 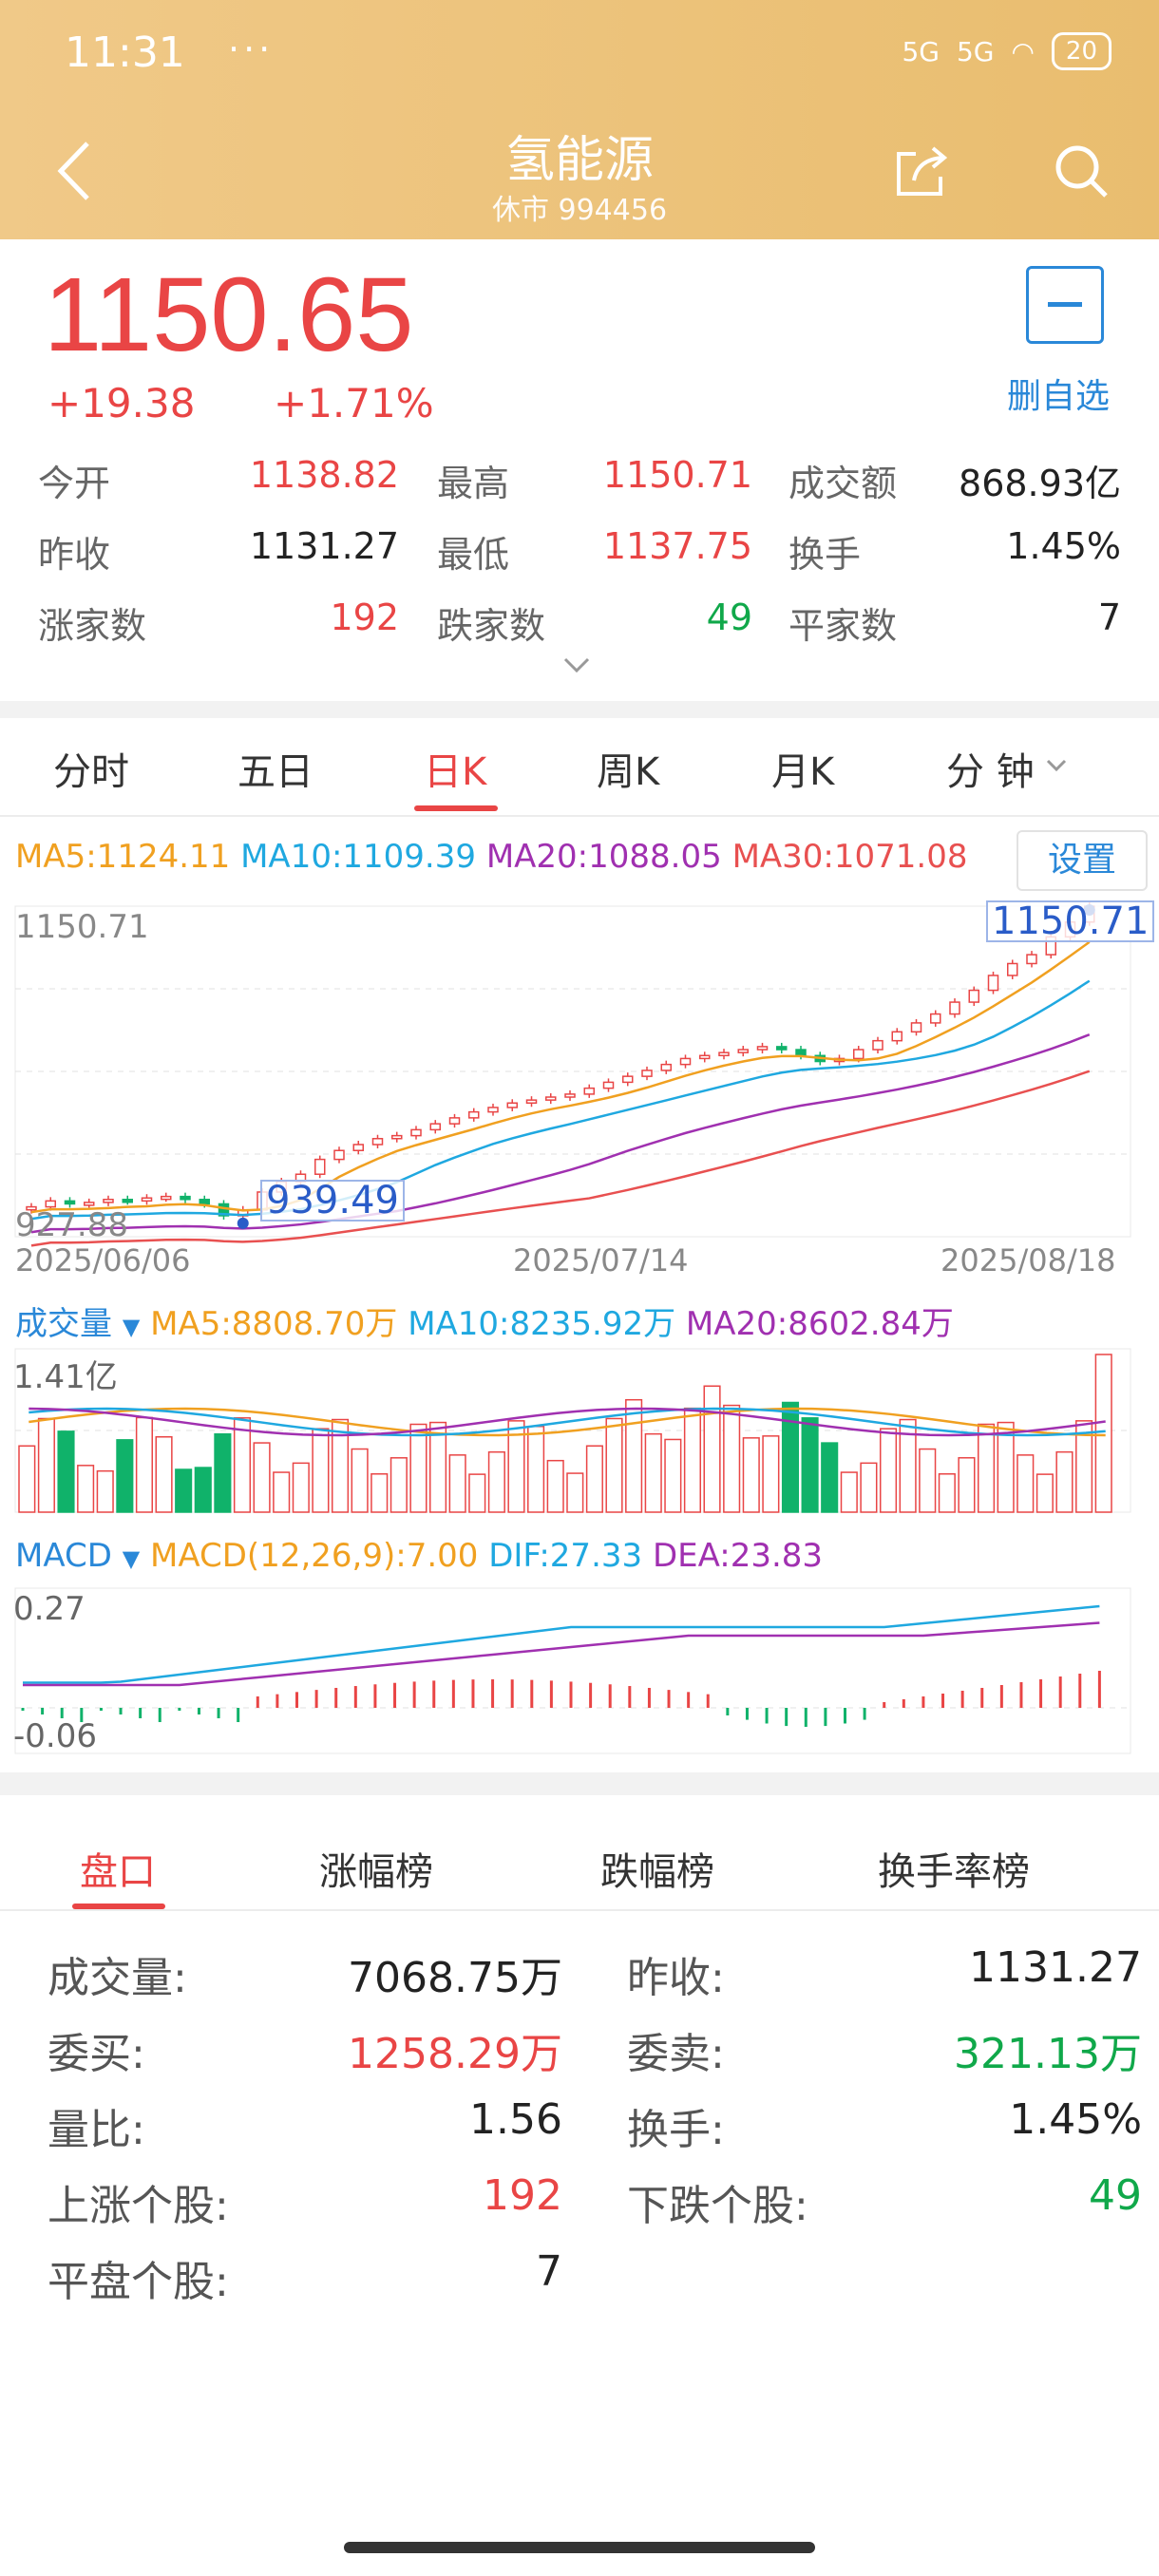 What do you see at coordinates (825, 555) in the screenshot?
I see `stat-label: 换手` at bounding box center [825, 555].